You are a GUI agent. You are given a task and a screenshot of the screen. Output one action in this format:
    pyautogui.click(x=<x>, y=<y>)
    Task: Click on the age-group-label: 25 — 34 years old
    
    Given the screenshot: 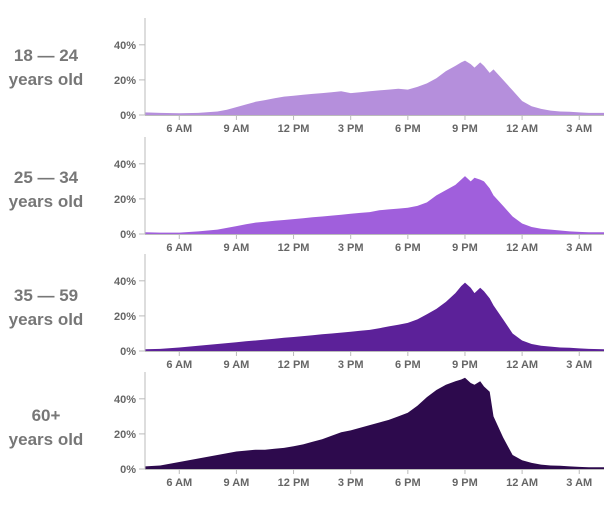 What is the action you would take?
    pyautogui.click(x=46, y=190)
    